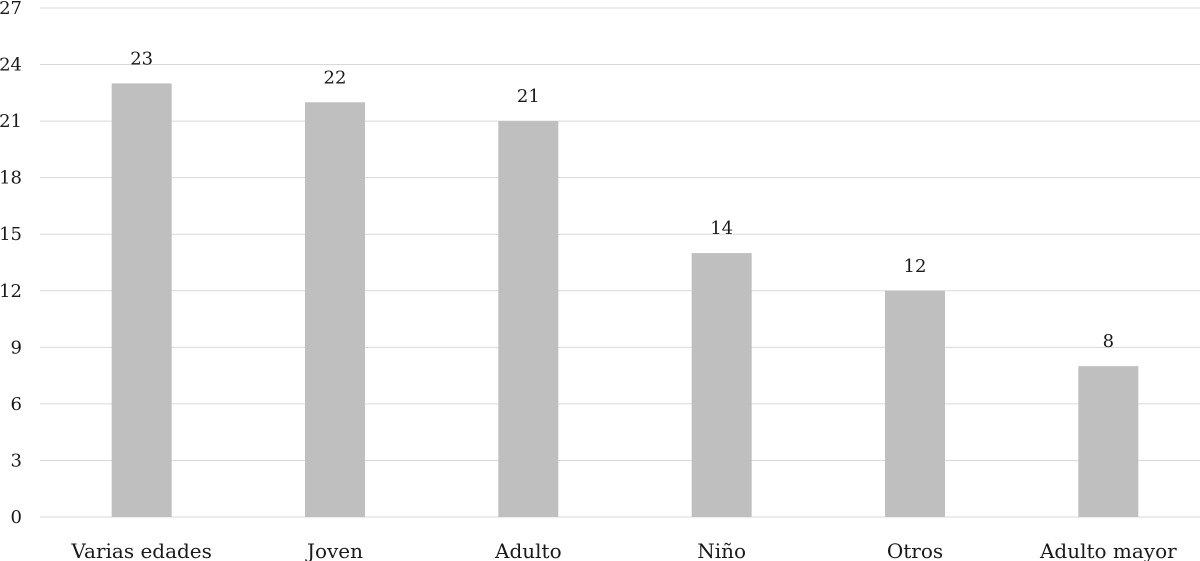 The height and width of the screenshot is (561, 1200). I want to click on category-label: Adulto mayor, so click(1108, 550).